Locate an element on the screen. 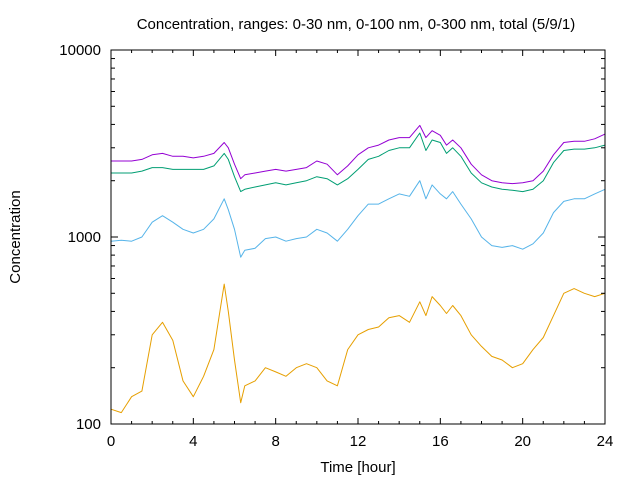 The width and height of the screenshot is (640, 480). x-tick-label: 16 is located at coordinates (440, 441).